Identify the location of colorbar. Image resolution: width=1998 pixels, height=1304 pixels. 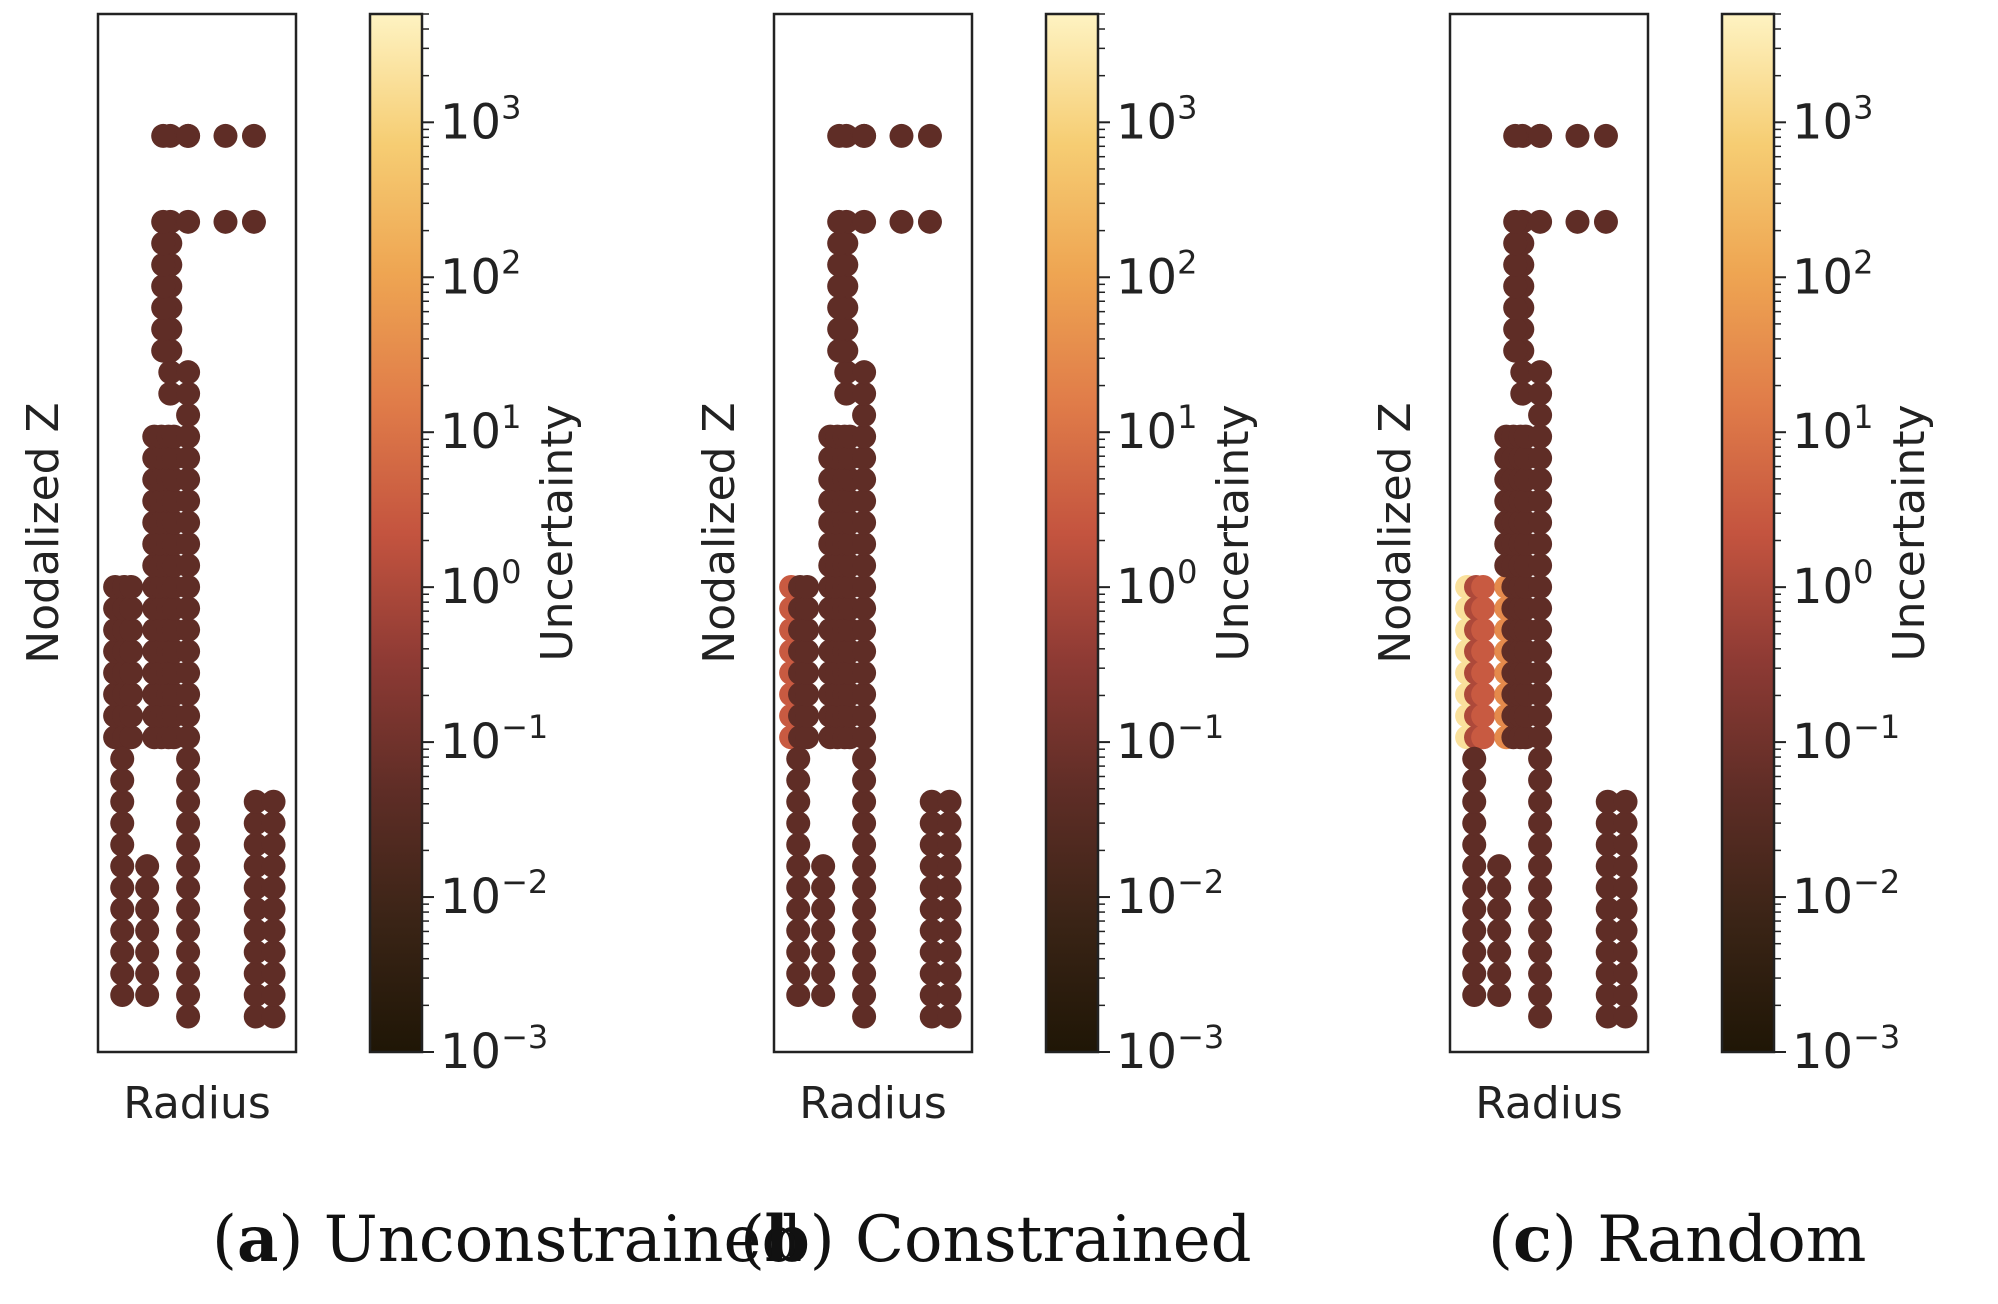
(1072, 533).